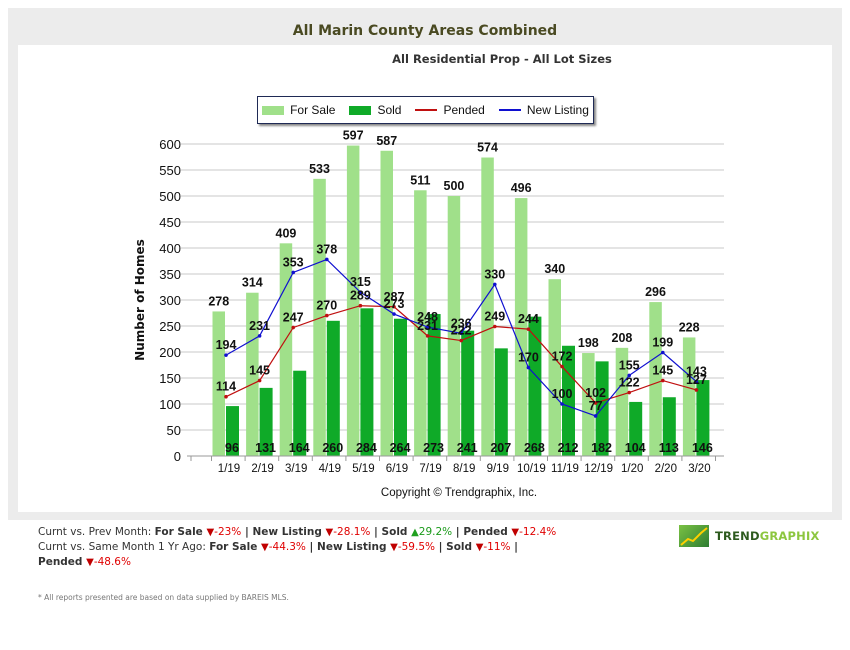 This screenshot has width=850, height=650. What do you see at coordinates (170, 196) in the screenshot?
I see `y-tick-label: 500` at bounding box center [170, 196].